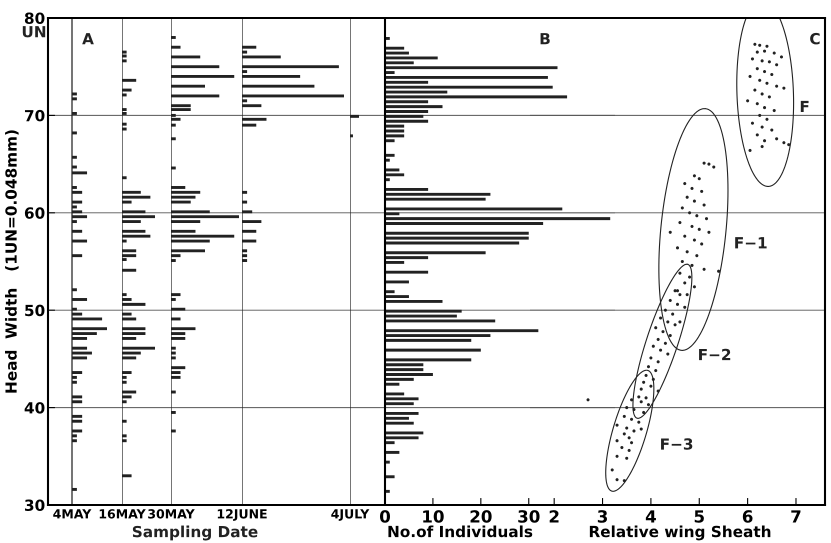 The image size is (831, 543). Describe the element at coordinates (34, 32) in the screenshot. I see `text: UN` at that location.